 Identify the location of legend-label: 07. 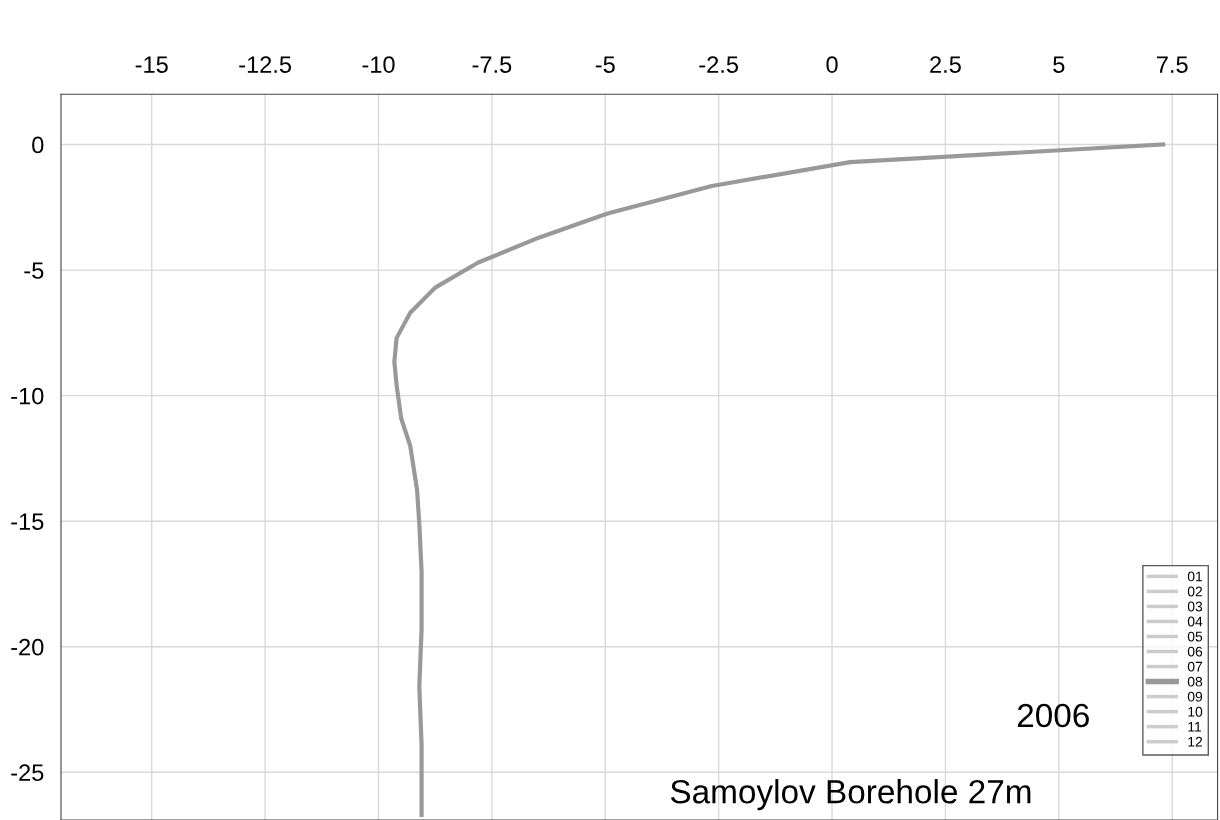
(1195, 666).